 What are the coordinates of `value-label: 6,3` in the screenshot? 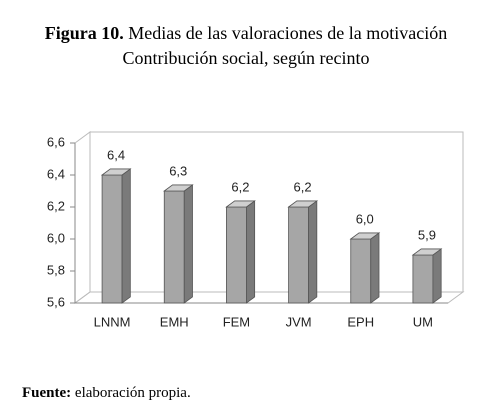 It's located at (178, 170).